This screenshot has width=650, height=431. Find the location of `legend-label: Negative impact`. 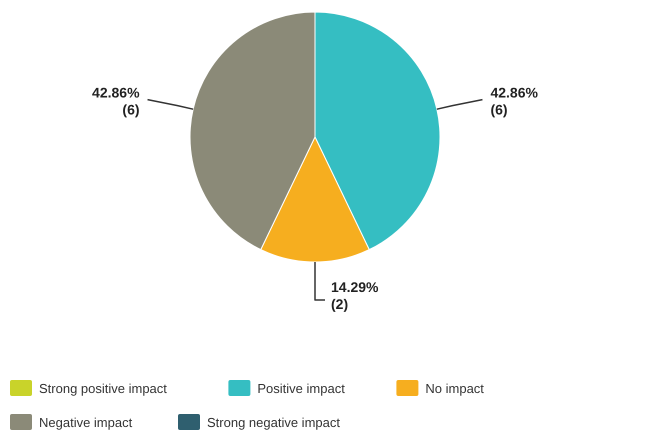

legend-label: Negative impact is located at coordinates (86, 422).